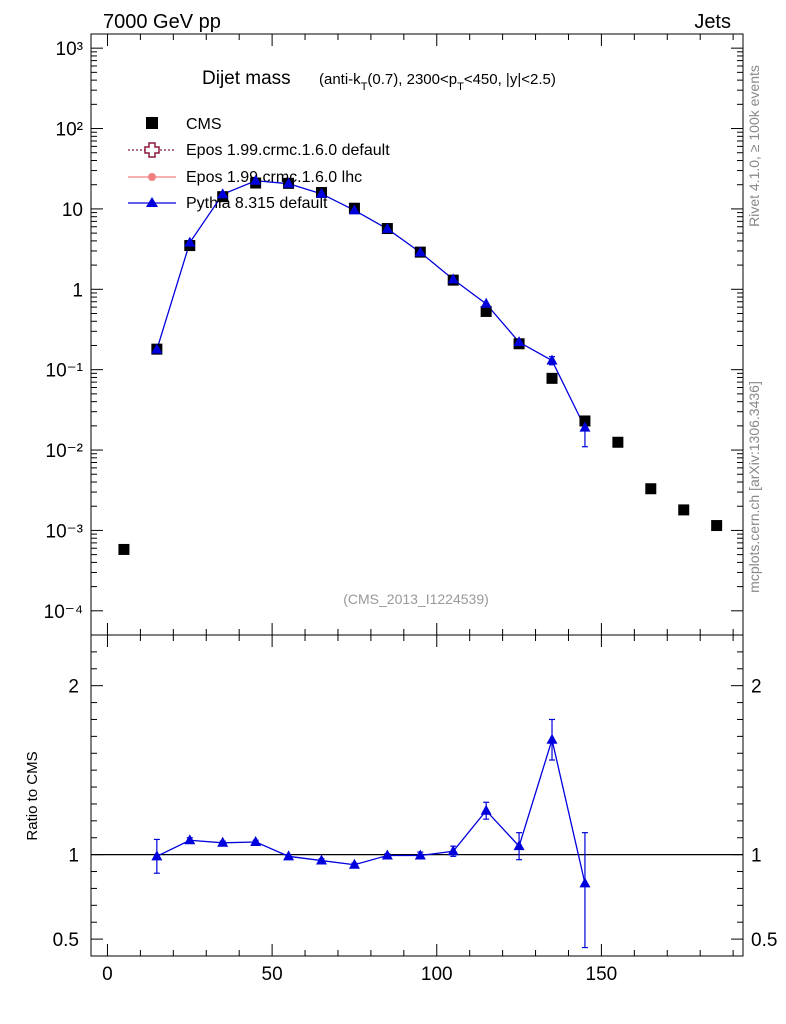  What do you see at coordinates (371, 304) in the screenshot?
I see `pythia-line` at bounding box center [371, 304].